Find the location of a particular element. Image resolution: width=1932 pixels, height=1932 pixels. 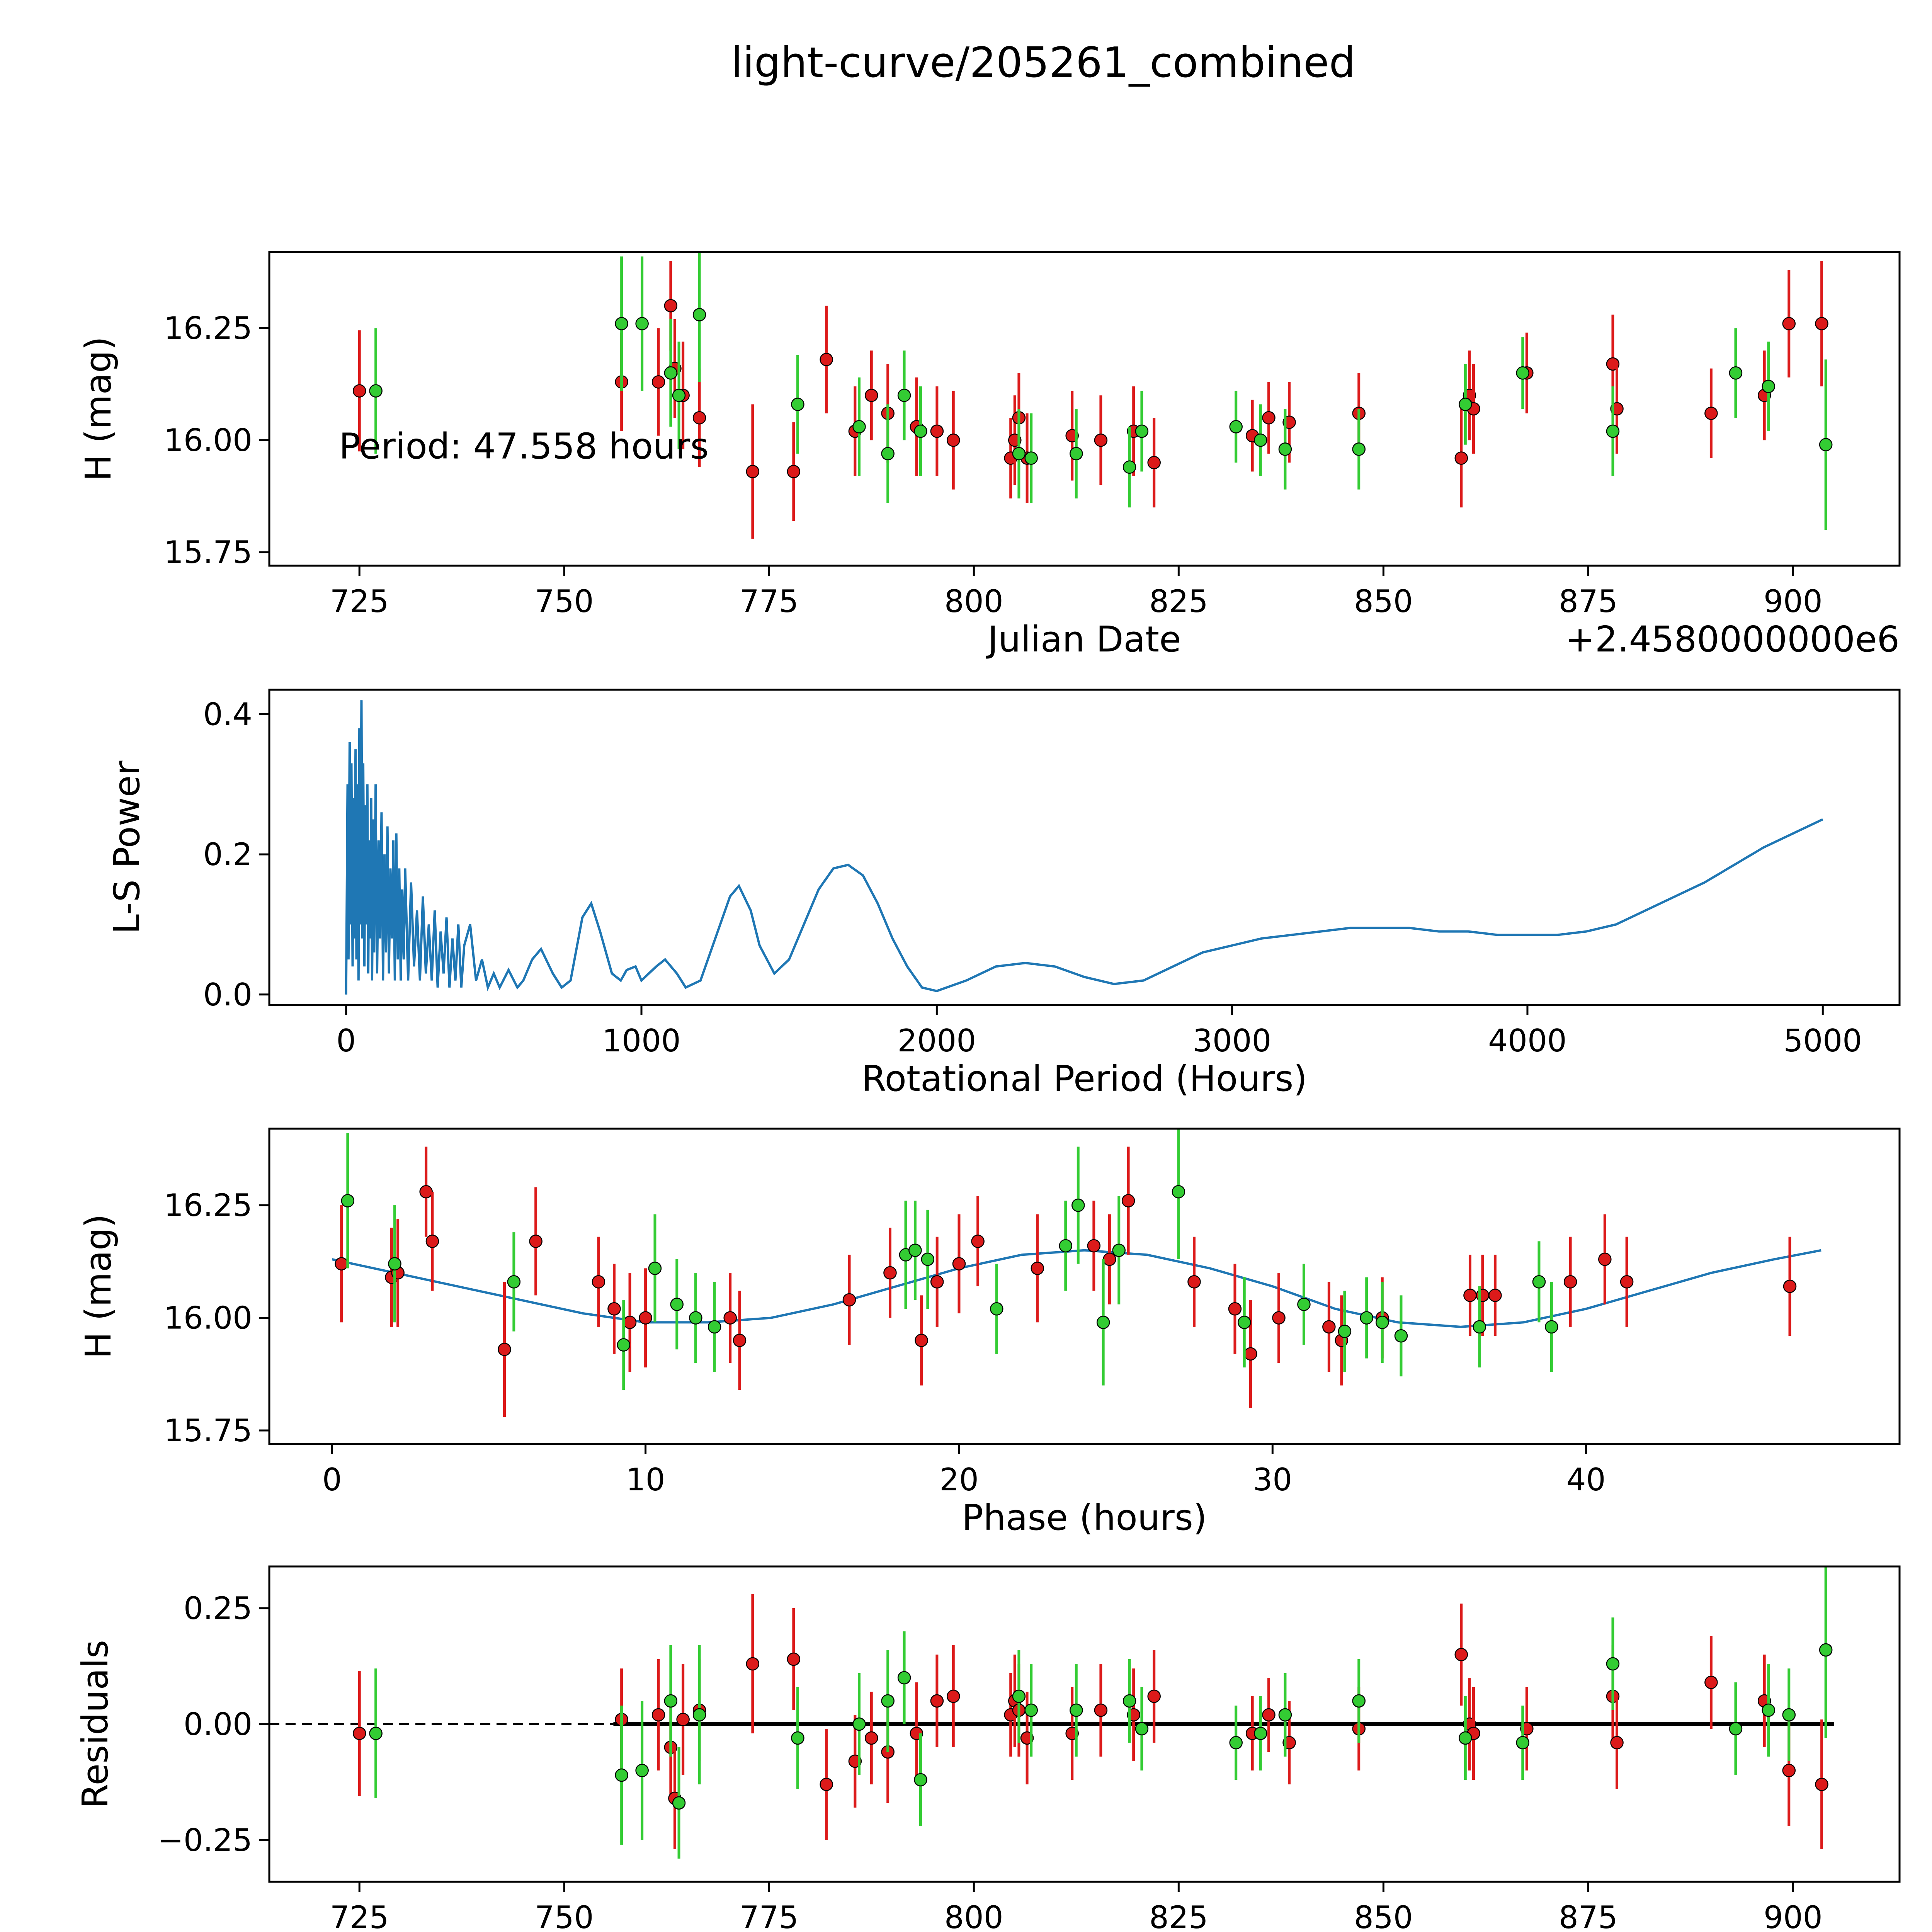

plot-area-phase is located at coordinates (1077, 1273).